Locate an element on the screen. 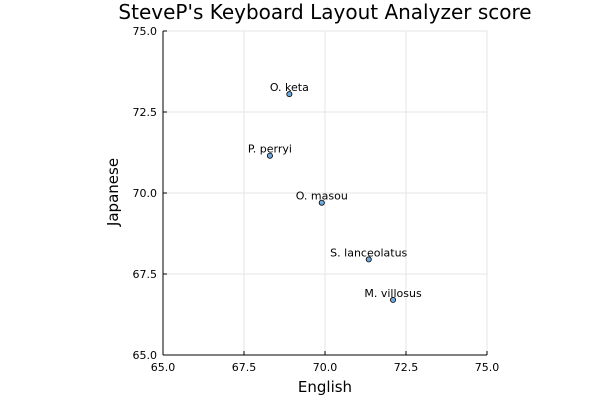  y-tick-label: 67.5 is located at coordinates (145, 274).